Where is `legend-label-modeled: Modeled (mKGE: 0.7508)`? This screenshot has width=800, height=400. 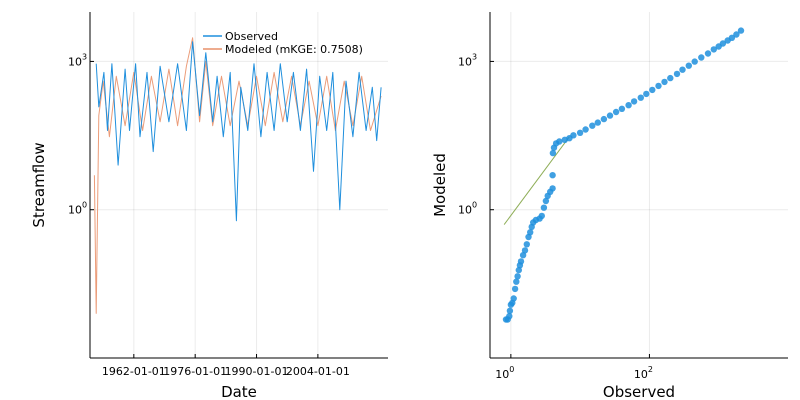 legend-label-modeled: Modeled (mKGE: 0.7508) is located at coordinates (294, 49).